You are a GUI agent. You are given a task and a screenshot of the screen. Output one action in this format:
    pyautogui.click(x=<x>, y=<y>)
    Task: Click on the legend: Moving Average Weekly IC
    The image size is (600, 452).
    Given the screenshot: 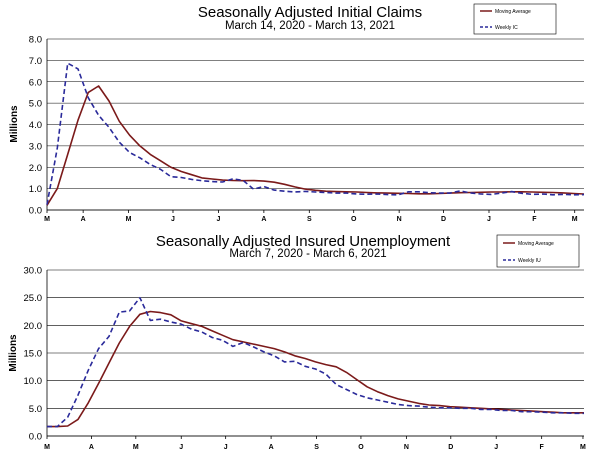 What is the action you would take?
    pyautogui.click(x=515, y=19)
    